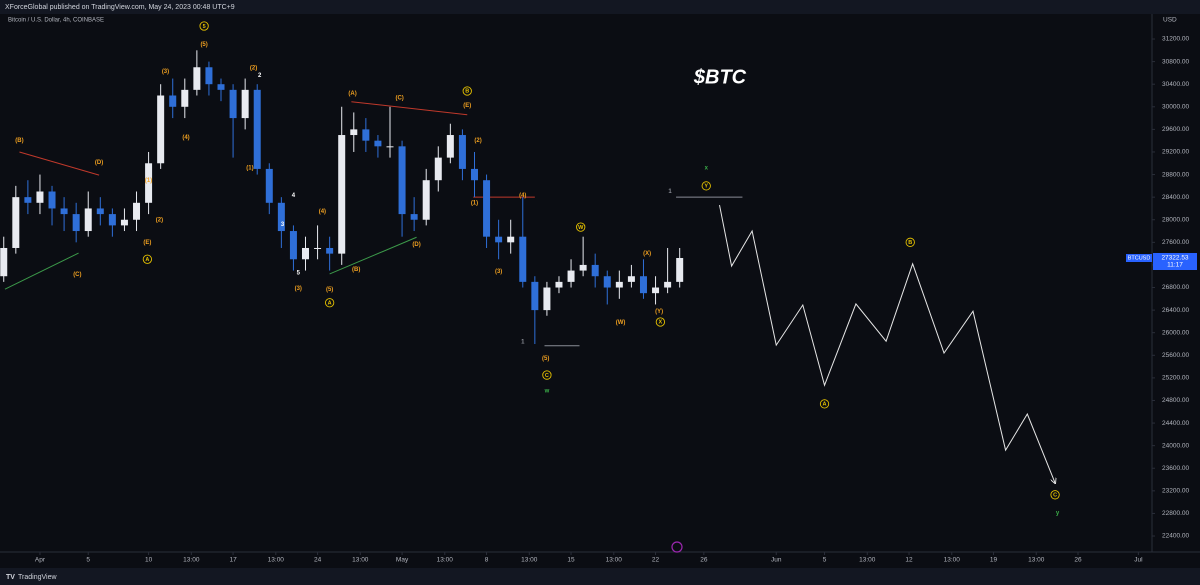  Describe the element at coordinates (1175, 310) in the screenshot. I see `y-tick-label: 26400.00` at that location.